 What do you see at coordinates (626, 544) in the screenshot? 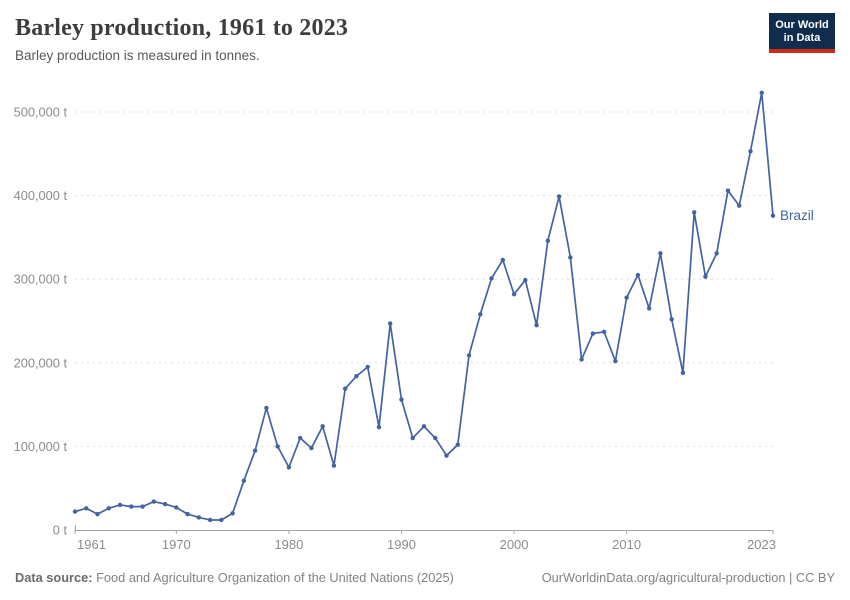
I see `x-axis-tick-label: 2010` at bounding box center [626, 544].